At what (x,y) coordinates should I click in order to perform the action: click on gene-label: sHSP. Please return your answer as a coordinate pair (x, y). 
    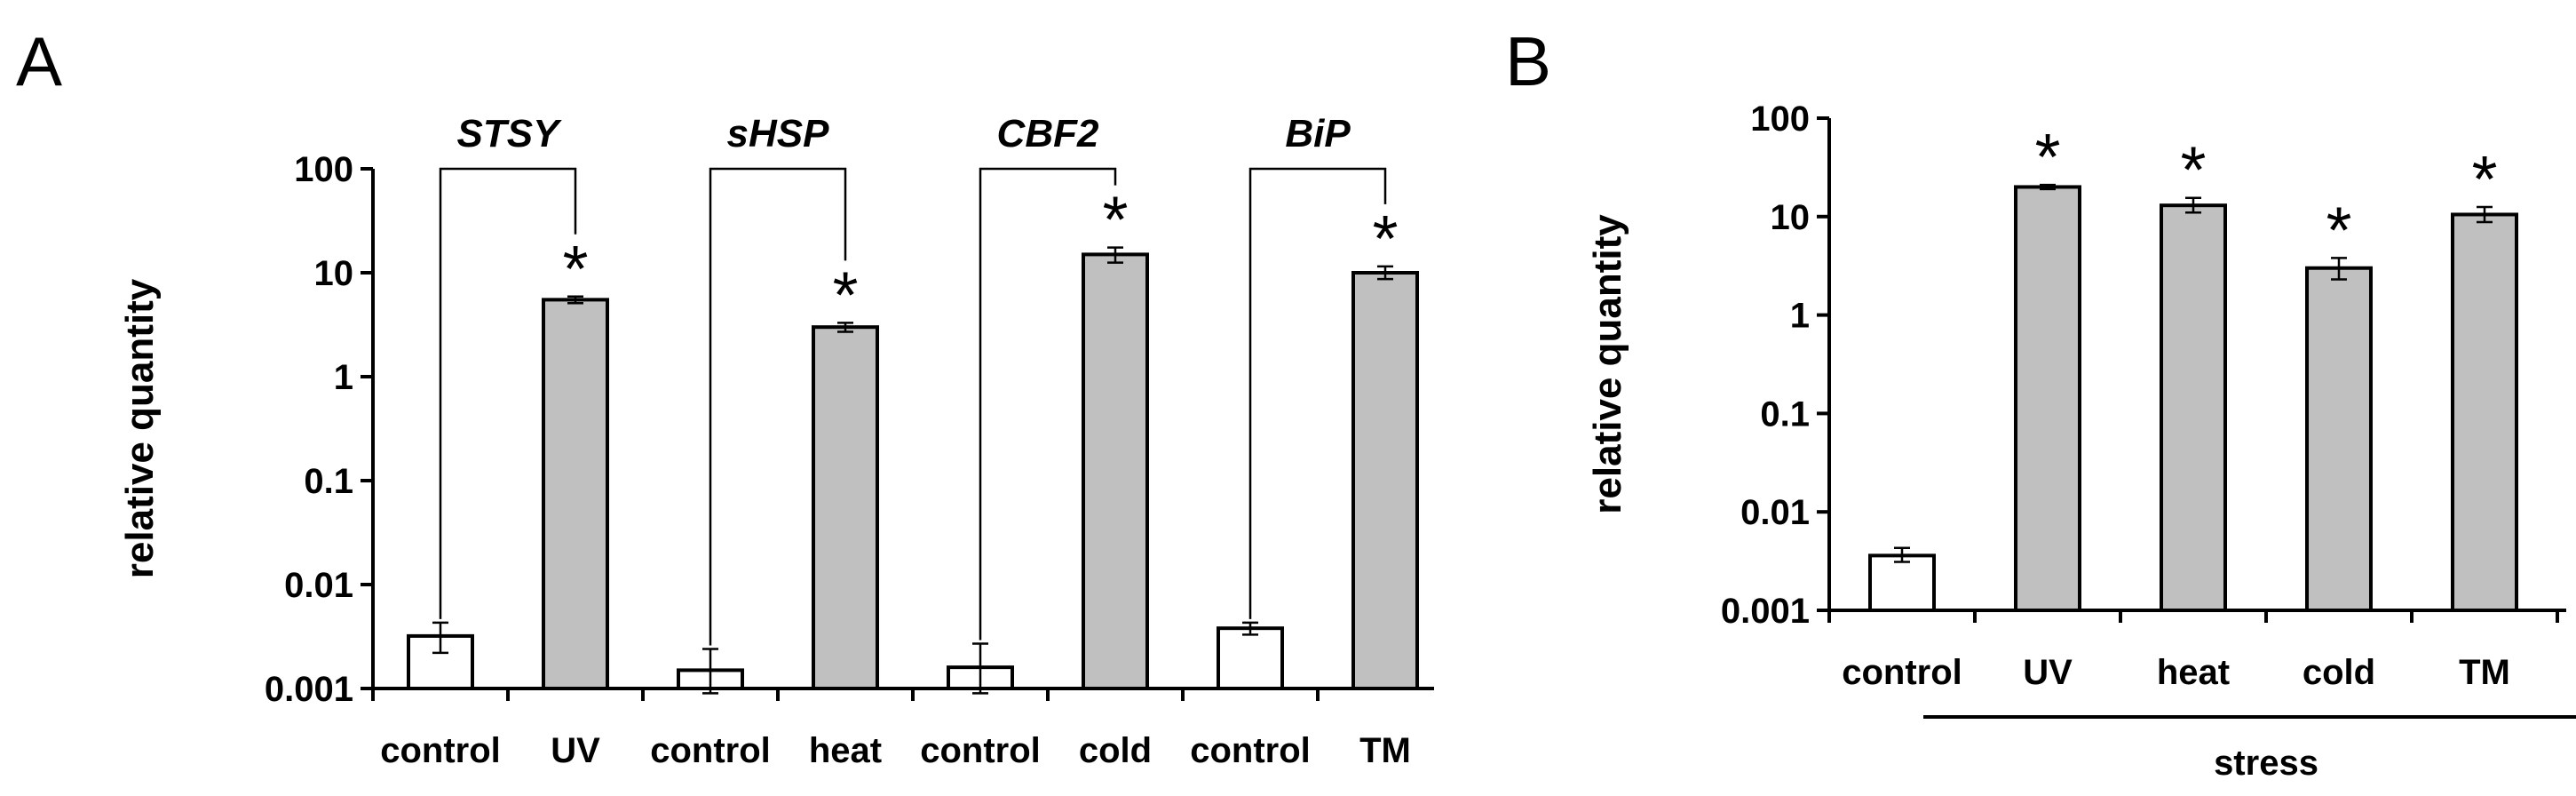
    Looking at the image, I should click on (779, 133).